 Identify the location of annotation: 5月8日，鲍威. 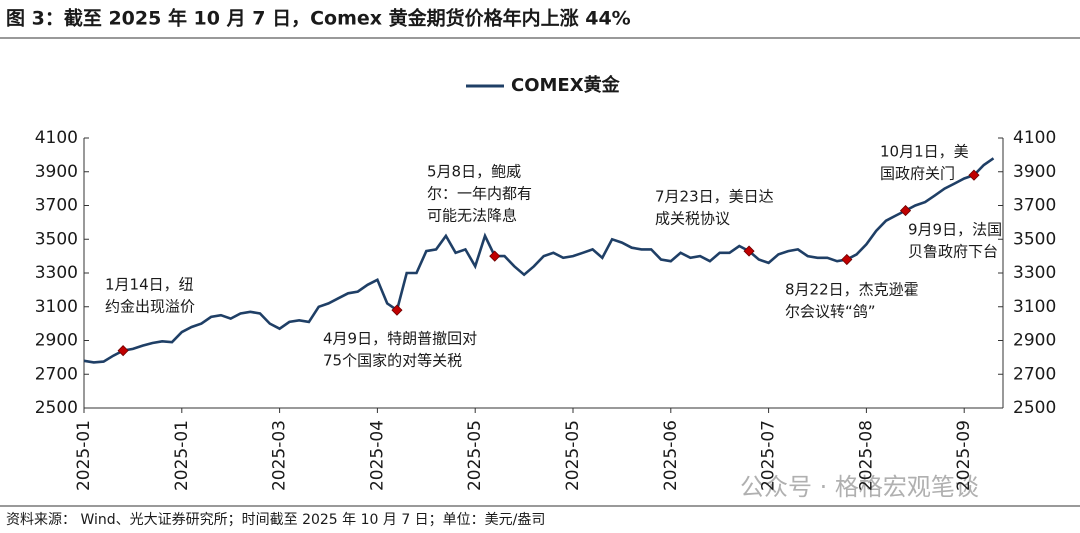
(474, 172).